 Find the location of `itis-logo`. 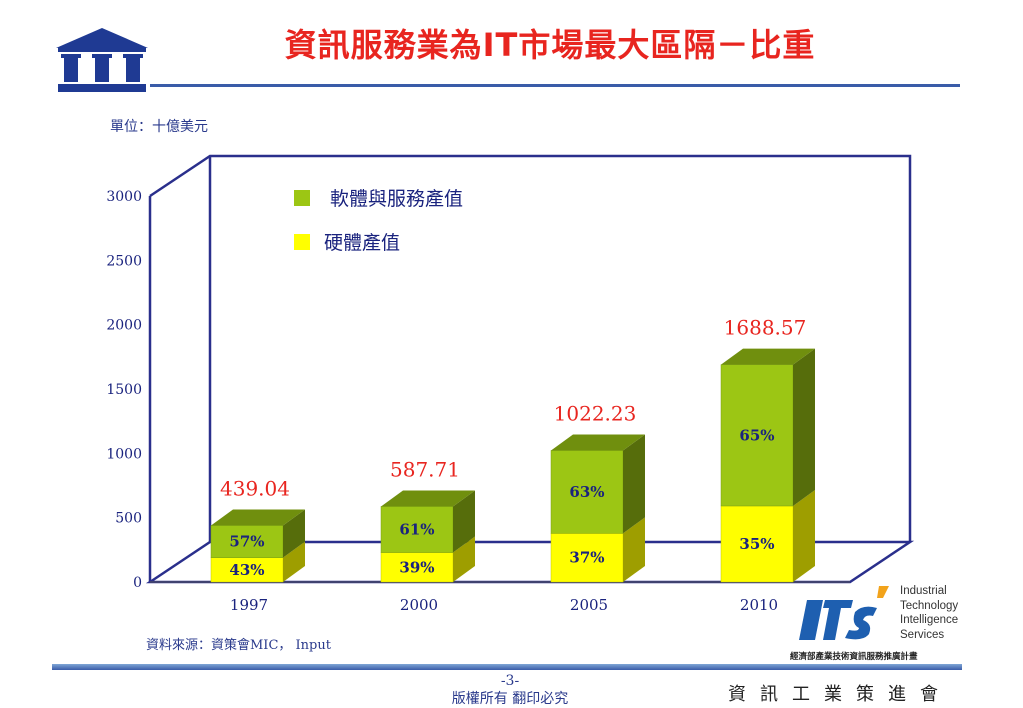

itis-logo is located at coordinates (883, 623).